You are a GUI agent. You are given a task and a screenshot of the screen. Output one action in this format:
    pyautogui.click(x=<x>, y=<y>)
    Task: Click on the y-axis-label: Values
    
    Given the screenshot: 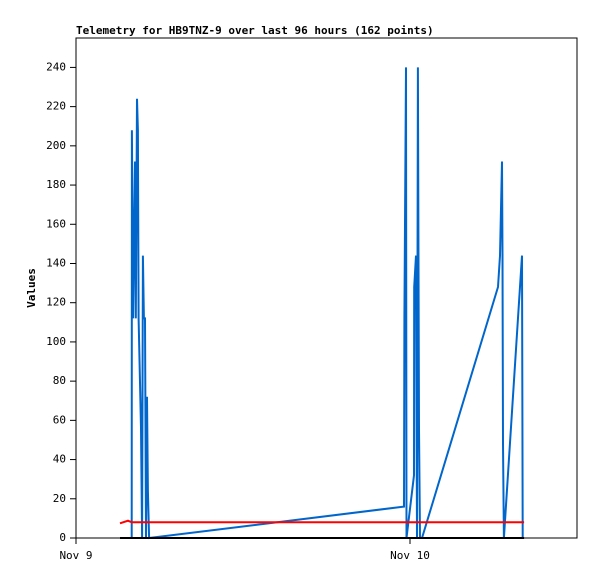 What is the action you would take?
    pyautogui.click(x=31, y=288)
    